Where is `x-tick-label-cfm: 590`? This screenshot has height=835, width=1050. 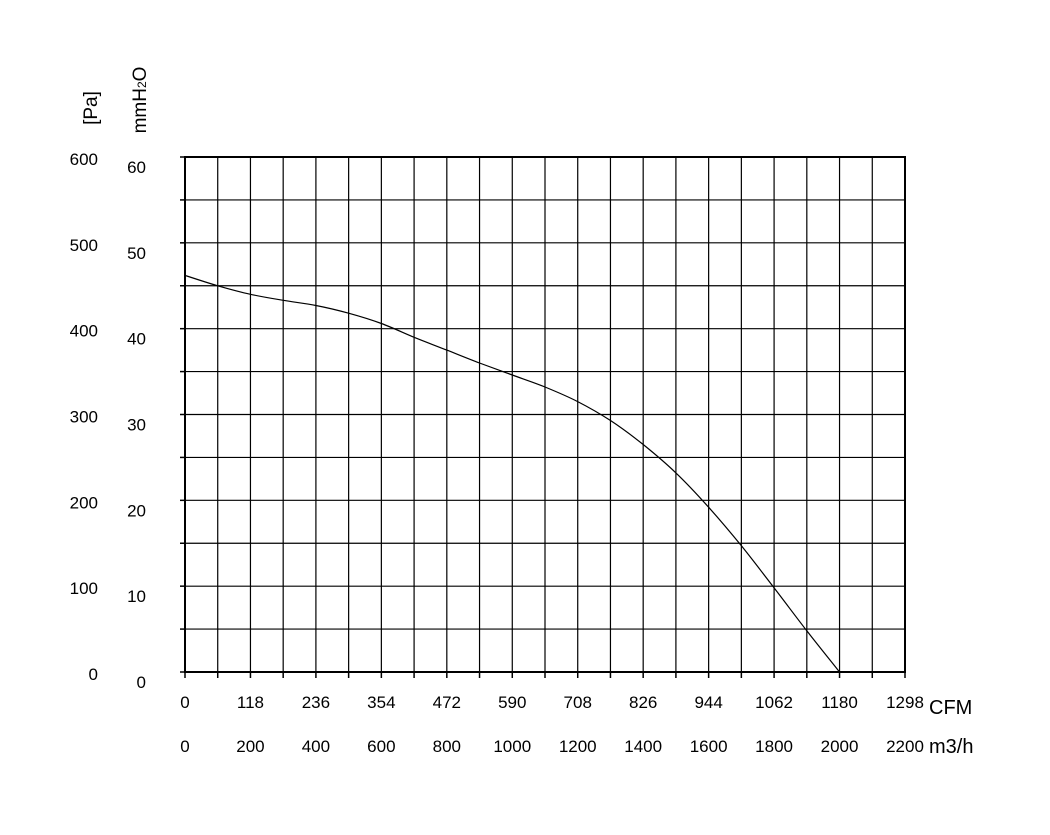 x-tick-label-cfm: 590 is located at coordinates (512, 702).